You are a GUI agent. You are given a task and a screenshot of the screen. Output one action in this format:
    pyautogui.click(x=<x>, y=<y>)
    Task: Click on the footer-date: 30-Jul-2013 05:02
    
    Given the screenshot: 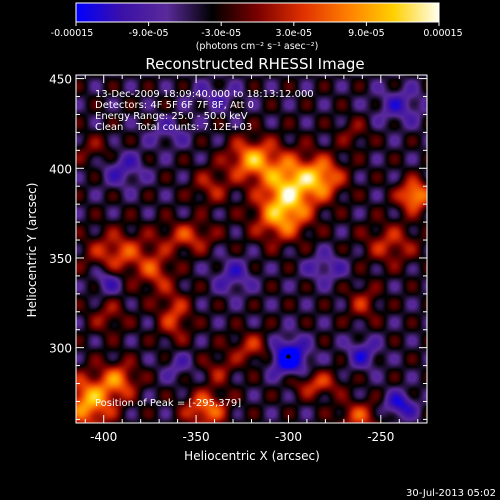 What is the action you would take?
    pyautogui.click(x=451, y=493)
    